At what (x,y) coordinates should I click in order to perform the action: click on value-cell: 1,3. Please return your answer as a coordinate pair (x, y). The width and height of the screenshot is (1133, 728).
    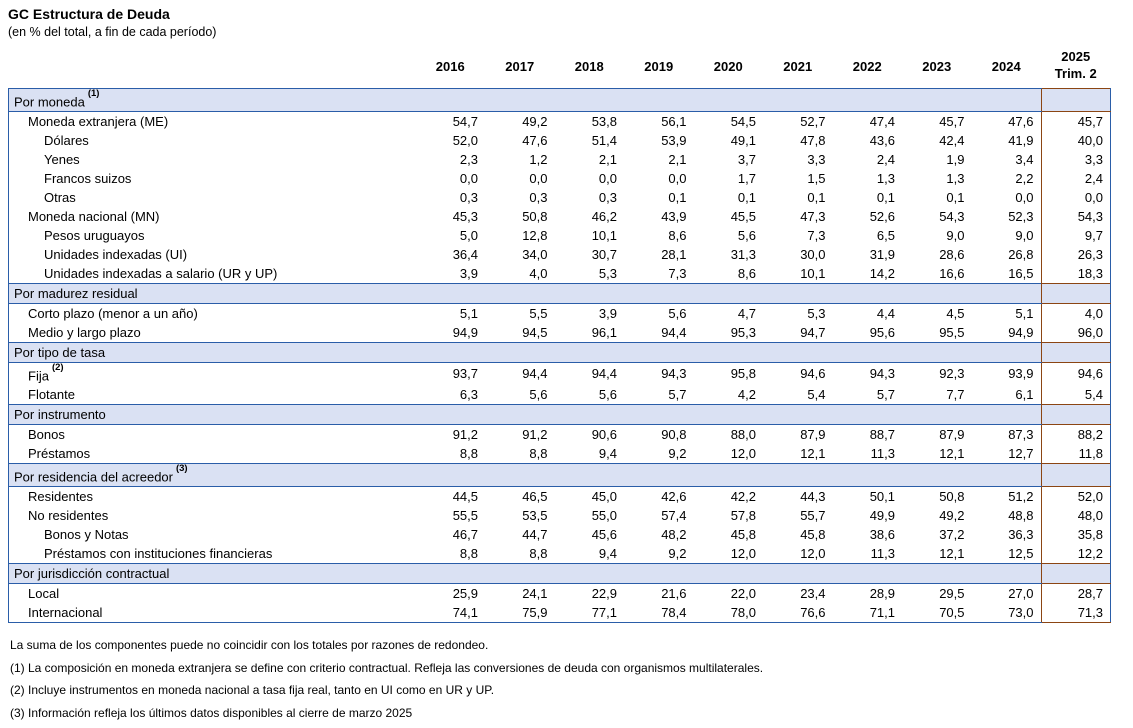
    Looking at the image, I should click on (955, 178).